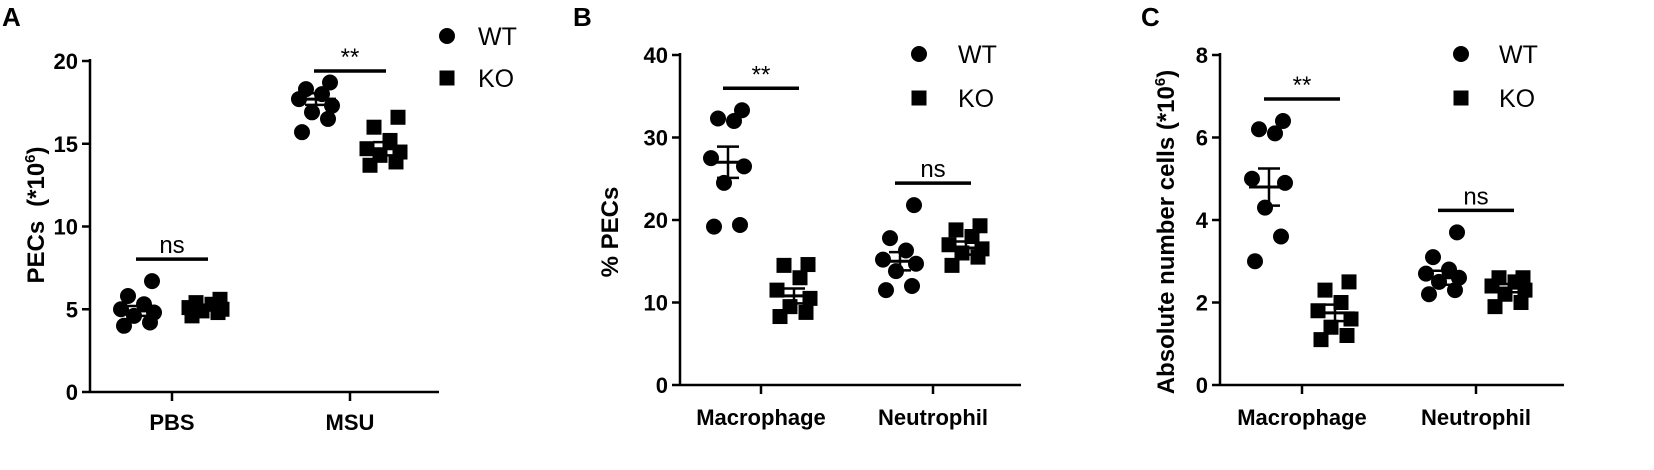  What do you see at coordinates (1202, 385) in the screenshot?
I see `panel-c-ytick-label: 0` at bounding box center [1202, 385].